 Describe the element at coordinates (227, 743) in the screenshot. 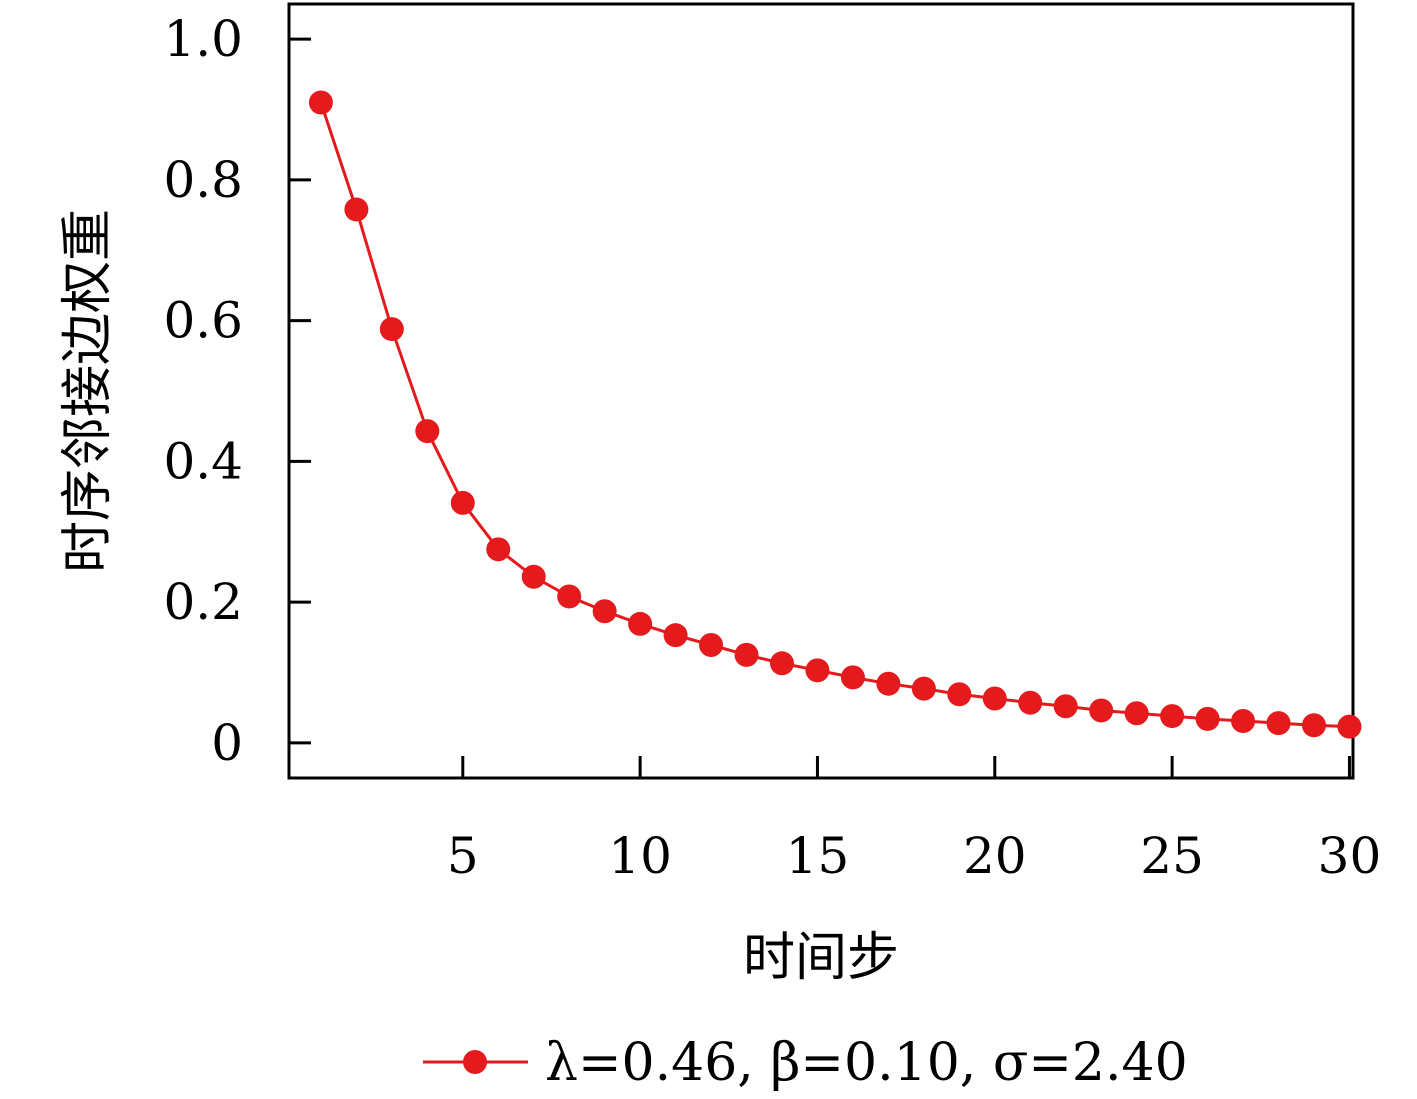

I see `y-tick-label: 0` at that location.